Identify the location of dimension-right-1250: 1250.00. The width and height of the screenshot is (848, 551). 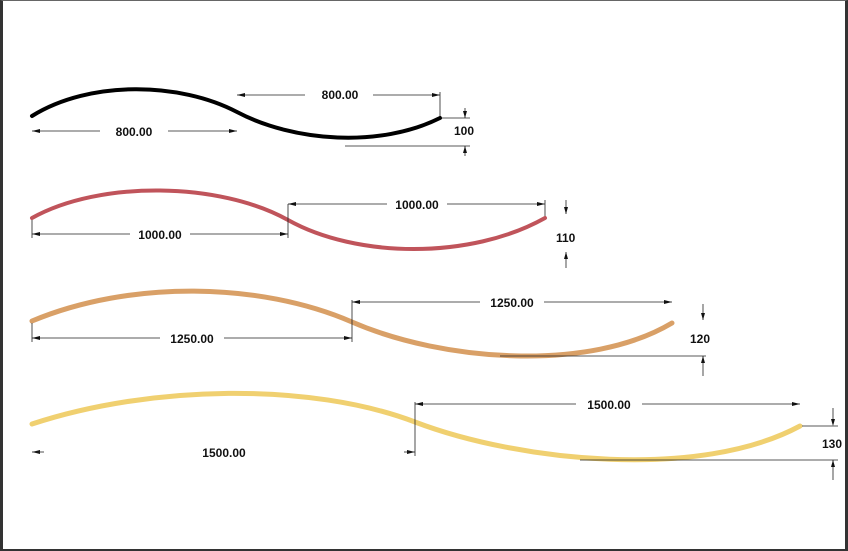
(512, 302).